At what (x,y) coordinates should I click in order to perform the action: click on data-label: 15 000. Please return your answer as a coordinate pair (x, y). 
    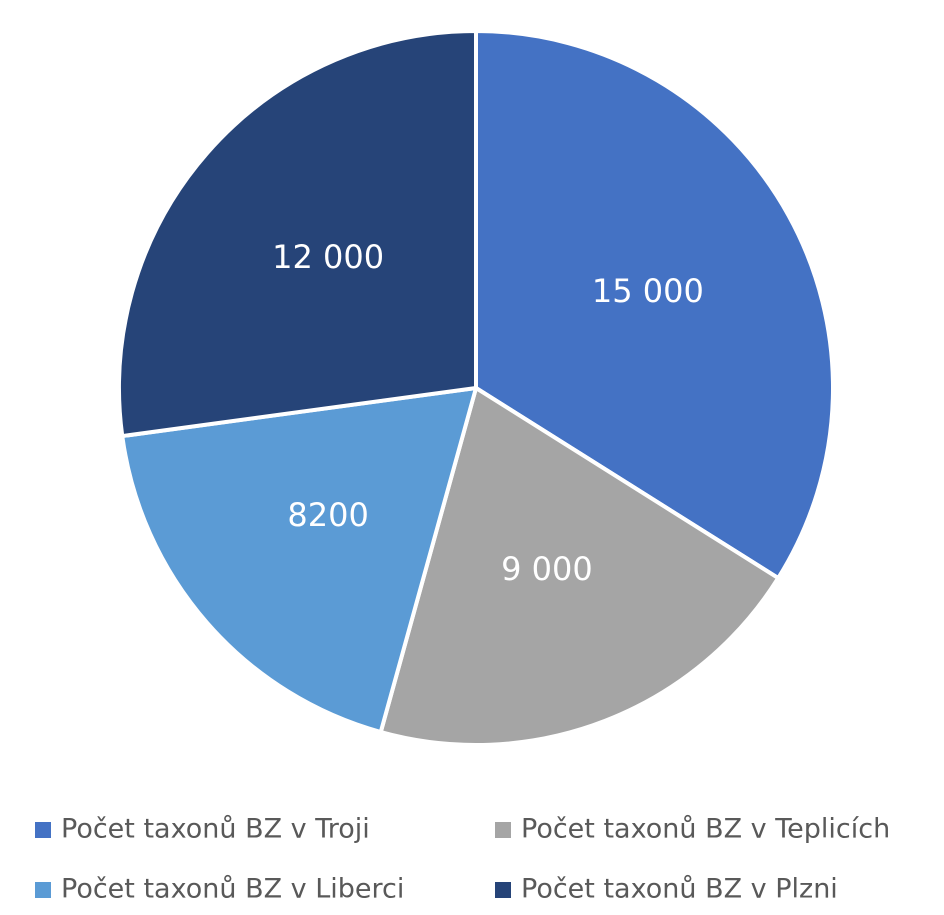
    Looking at the image, I should click on (648, 291).